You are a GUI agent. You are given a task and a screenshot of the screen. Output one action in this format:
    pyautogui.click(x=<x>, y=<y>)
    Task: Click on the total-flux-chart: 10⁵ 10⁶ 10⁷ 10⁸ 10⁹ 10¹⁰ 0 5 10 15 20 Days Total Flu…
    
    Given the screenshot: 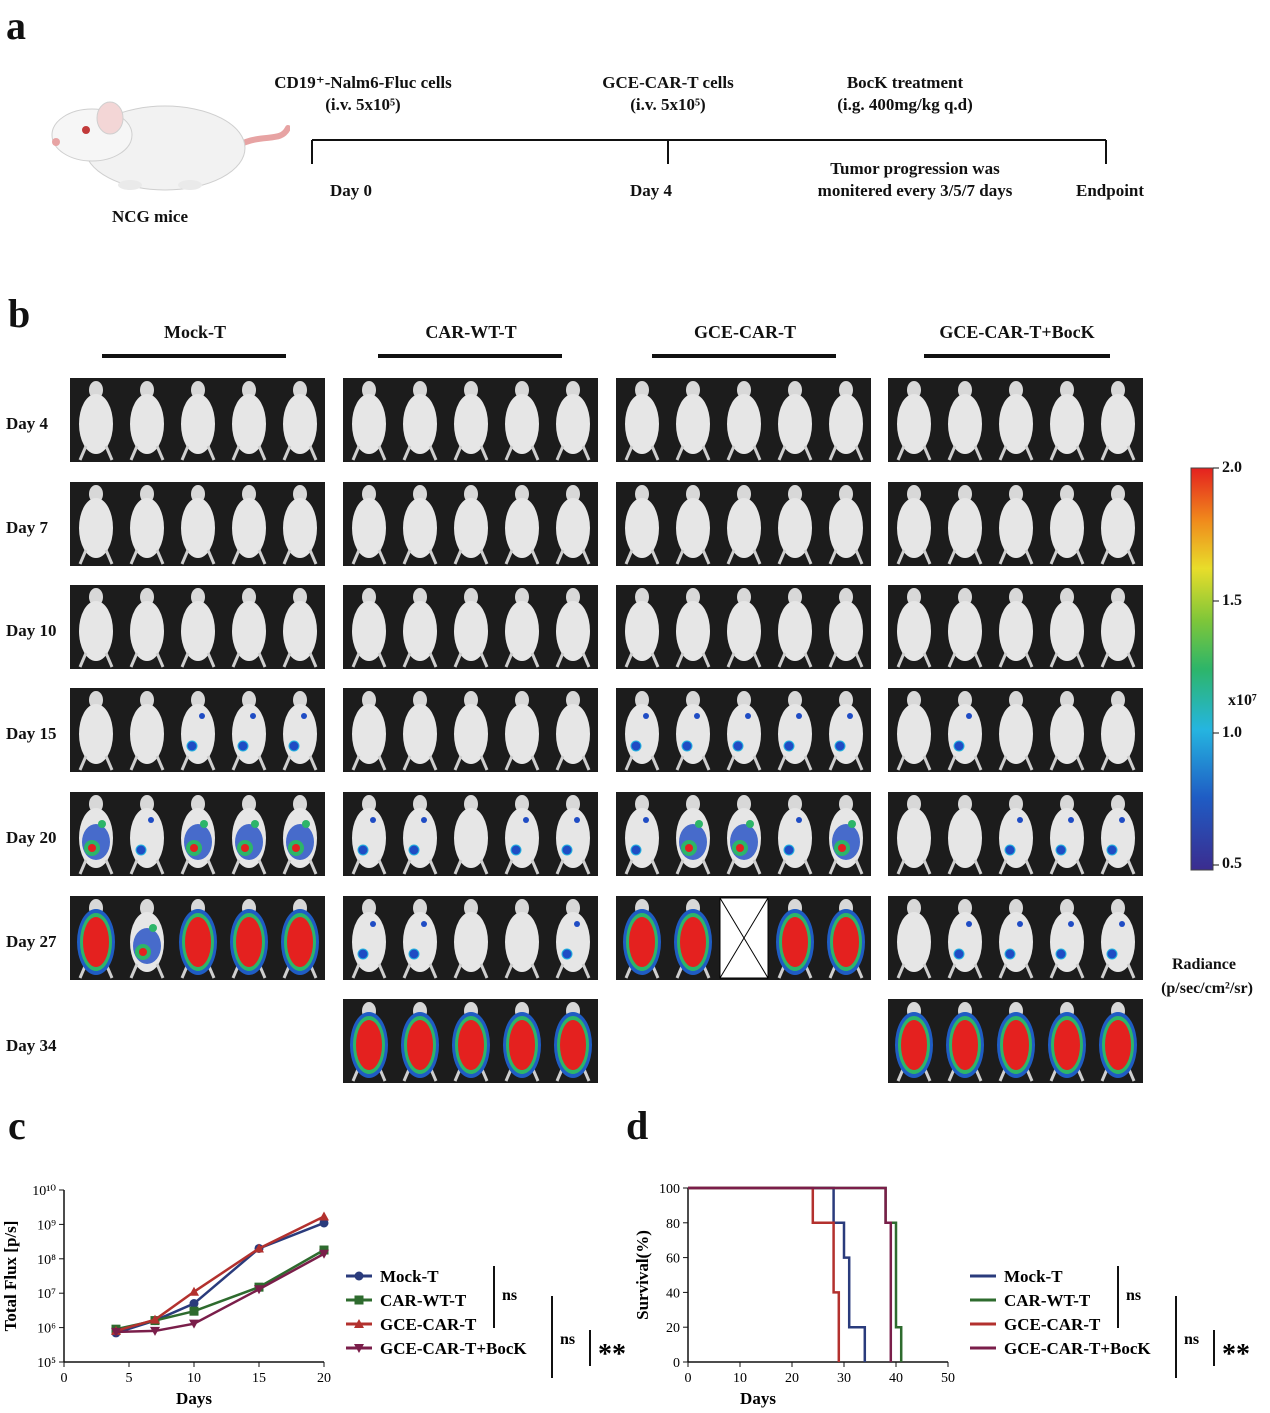 What is the action you would take?
    pyautogui.click(x=313, y=1296)
    